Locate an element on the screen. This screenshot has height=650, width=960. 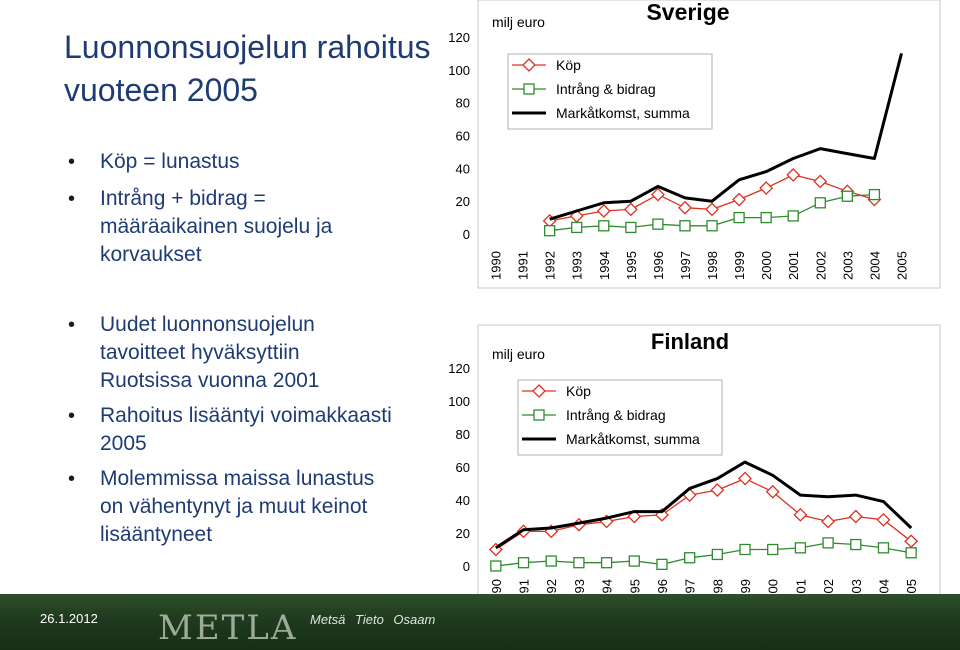
x-tick-label: 1999 is located at coordinates (739, 265).